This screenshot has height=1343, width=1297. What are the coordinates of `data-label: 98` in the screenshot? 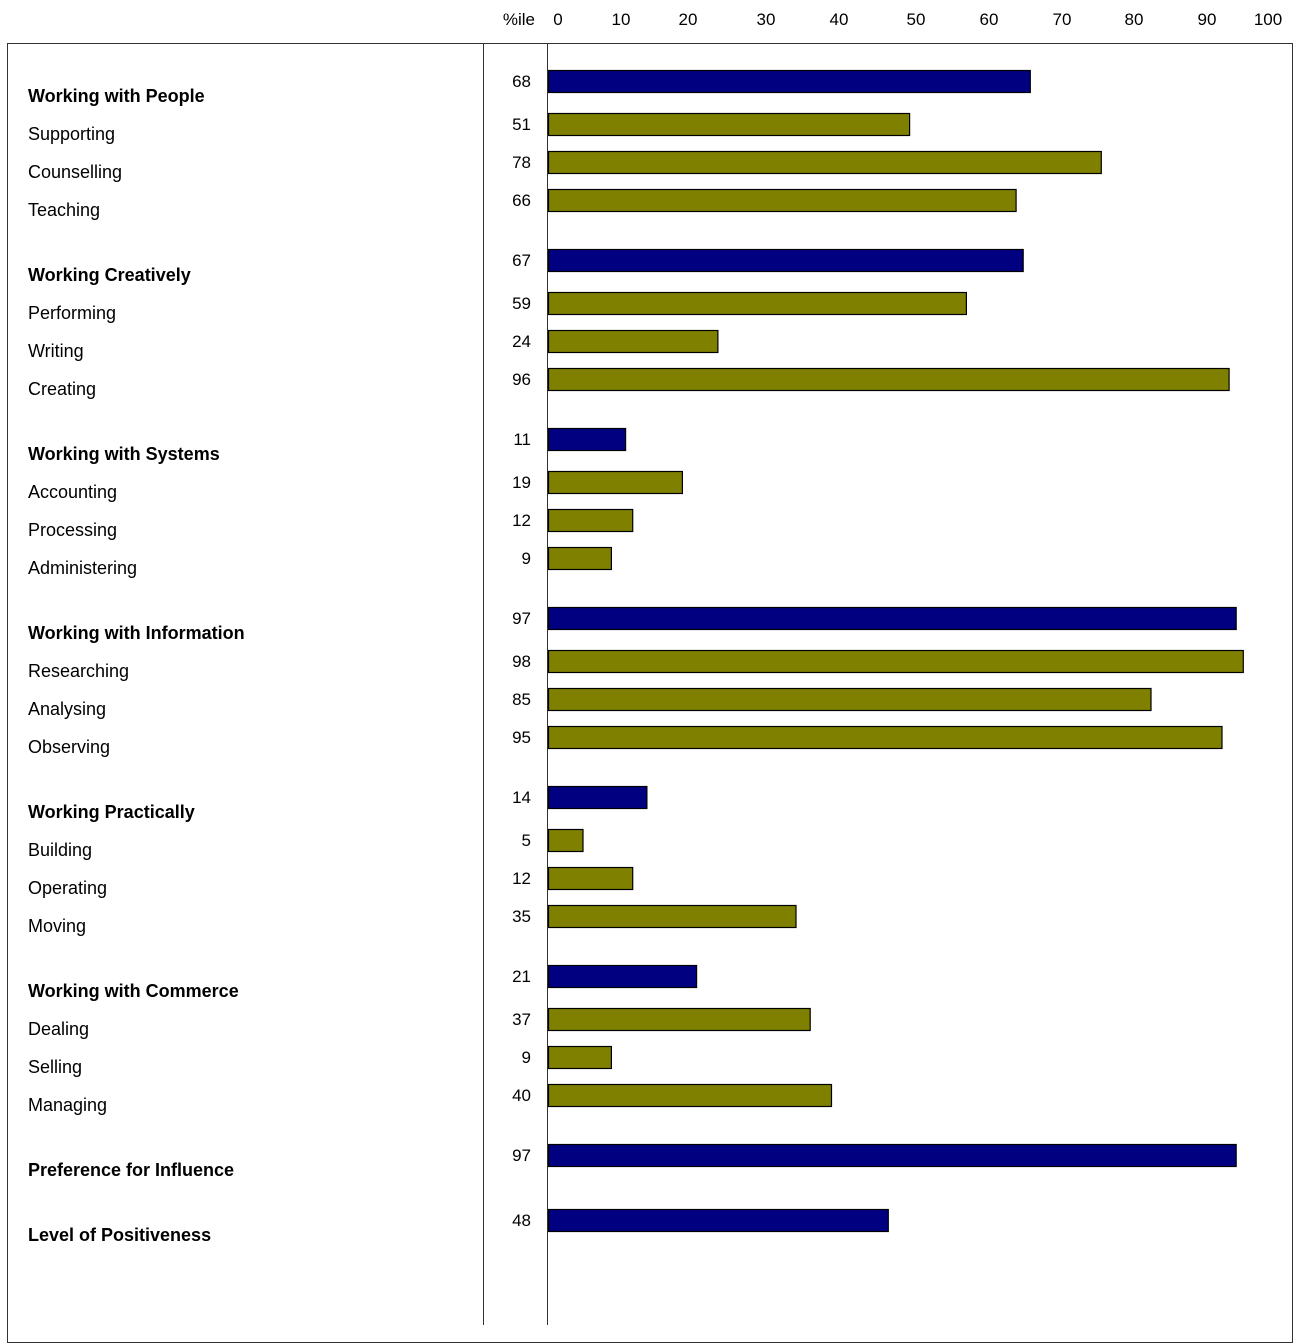 It's located at (521, 661).